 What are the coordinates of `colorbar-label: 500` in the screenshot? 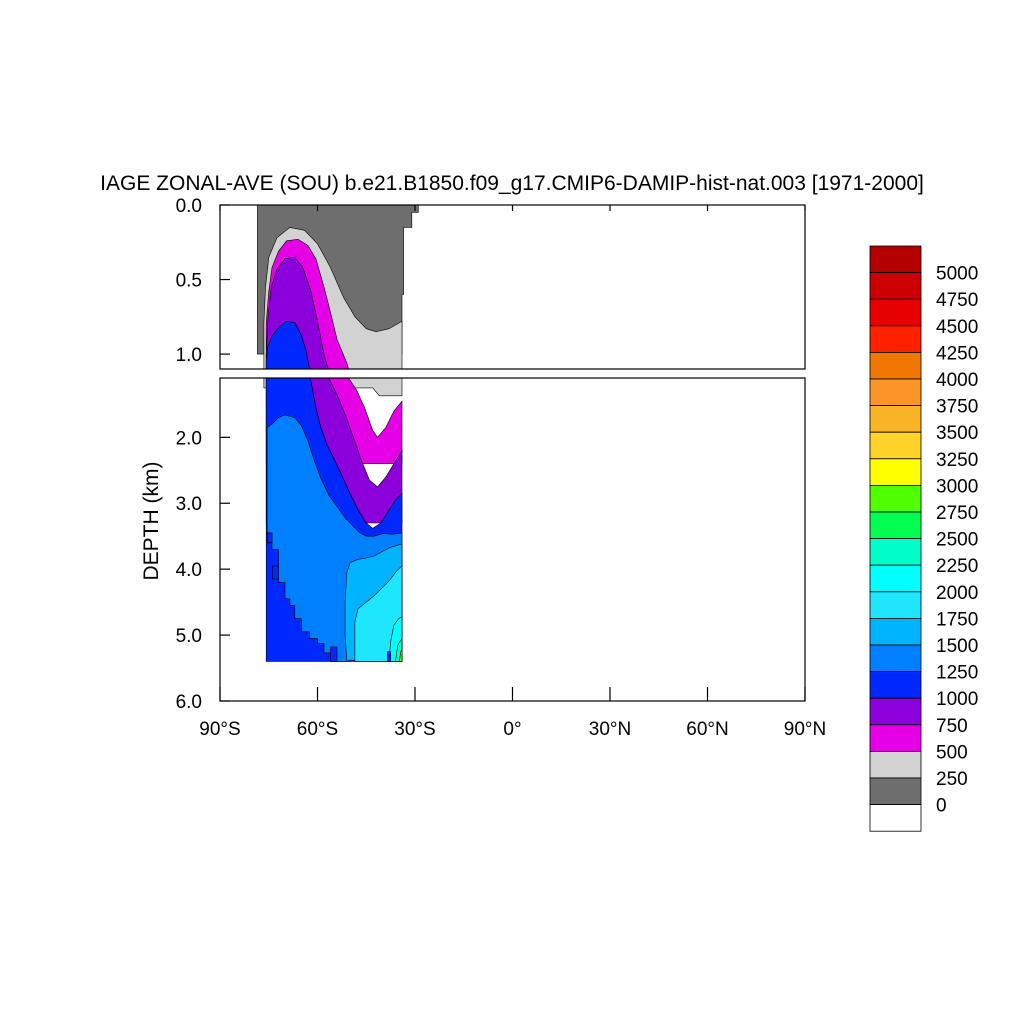 It's located at (952, 752).